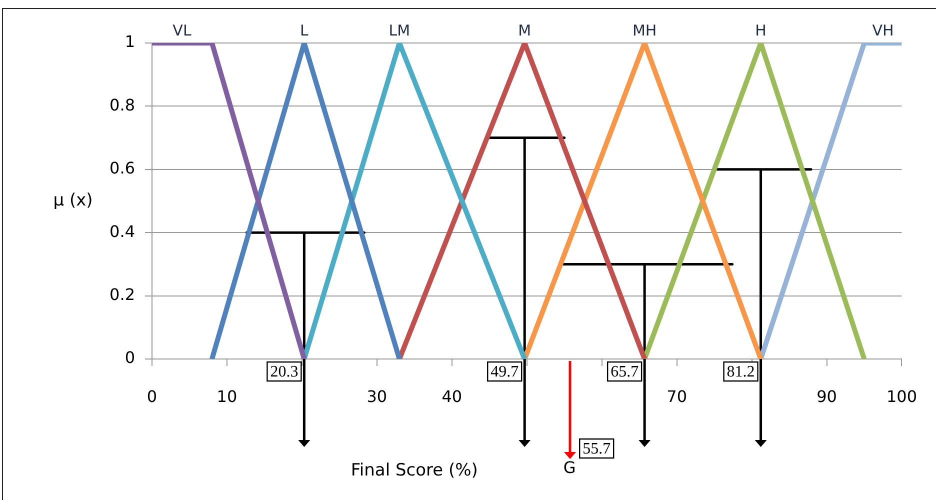  Describe the element at coordinates (122, 168) in the screenshot. I see `y-tick-label: 0.6` at that location.